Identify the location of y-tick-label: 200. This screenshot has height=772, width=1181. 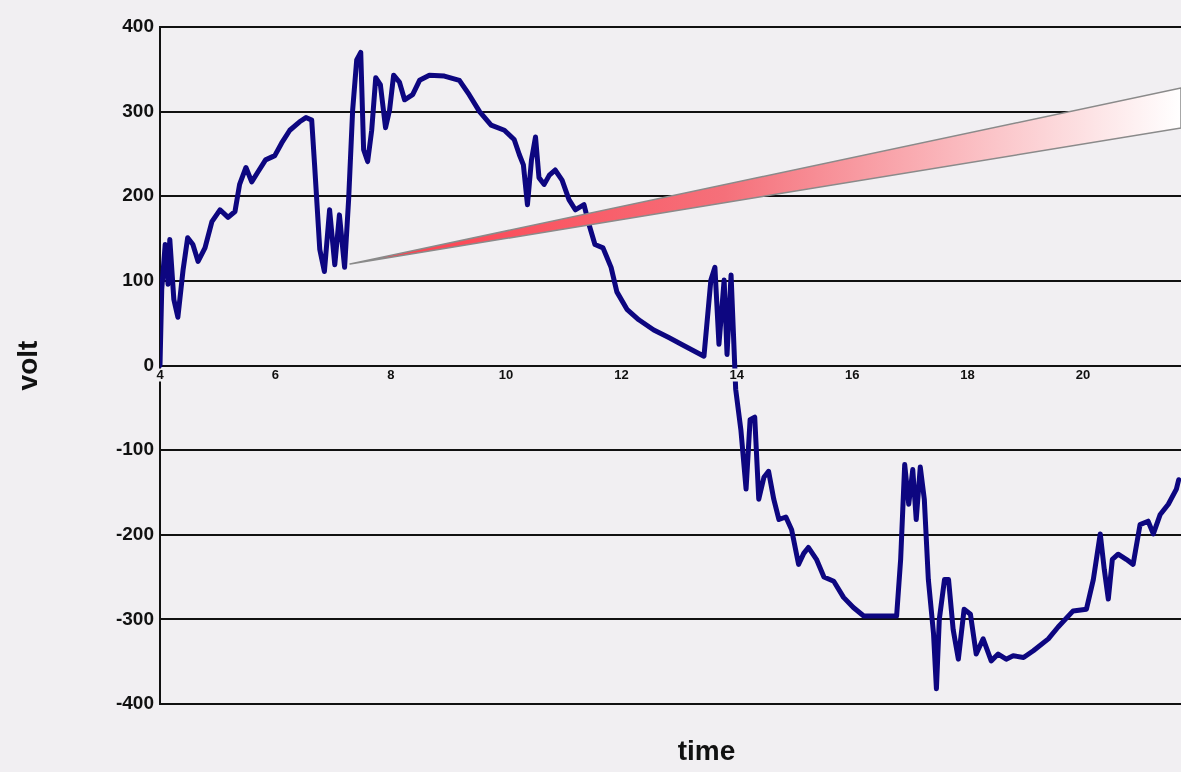
(138, 195).